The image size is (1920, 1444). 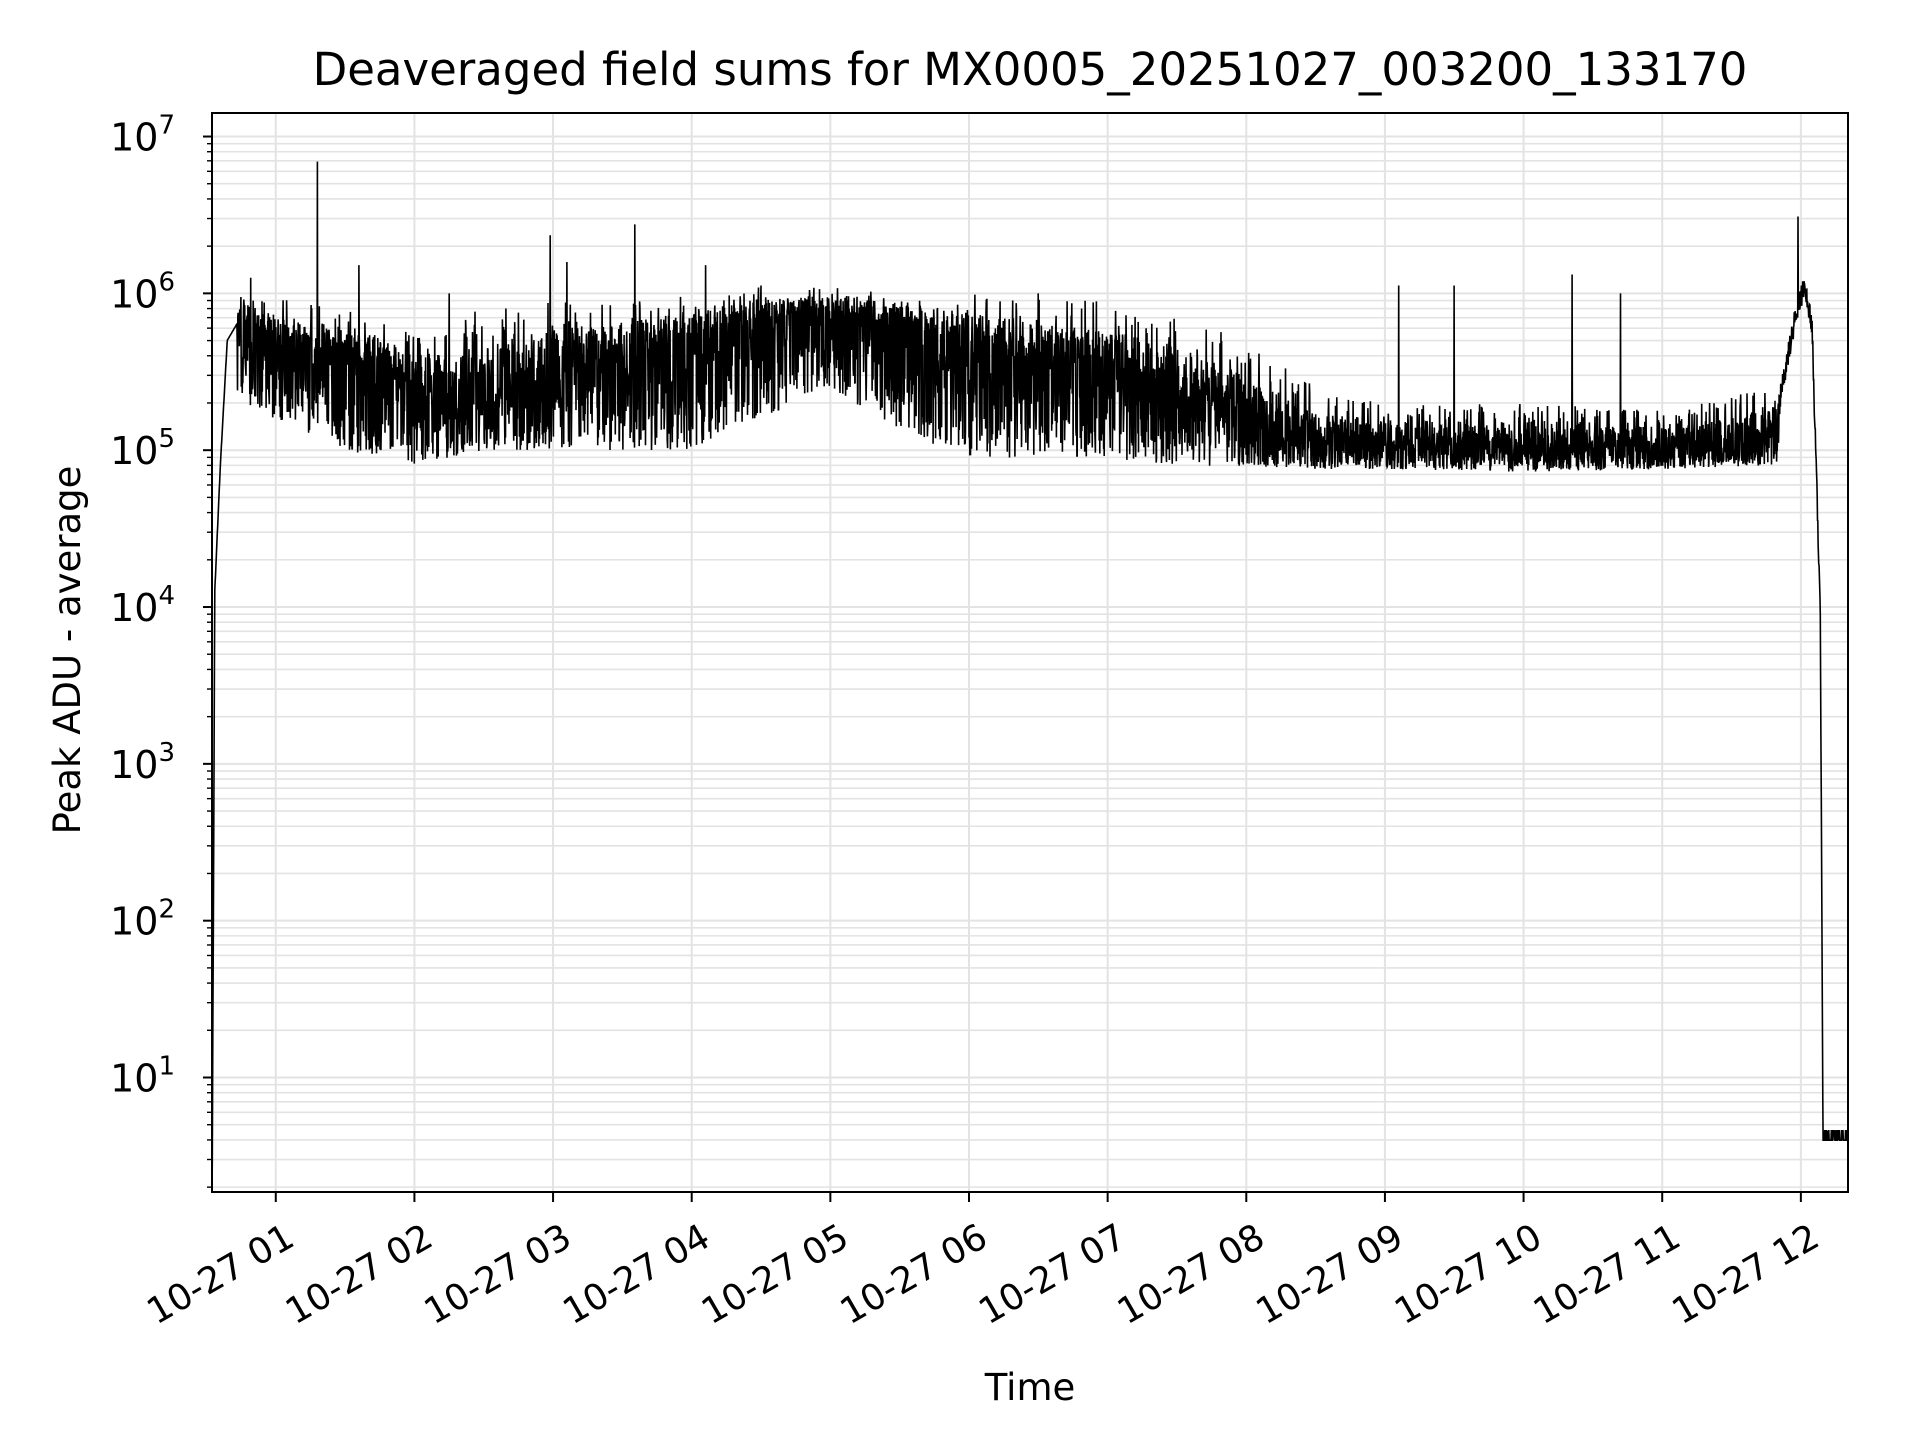 I want to click on x-tick-label: 10-27 12, so click(x=1745, y=1274).